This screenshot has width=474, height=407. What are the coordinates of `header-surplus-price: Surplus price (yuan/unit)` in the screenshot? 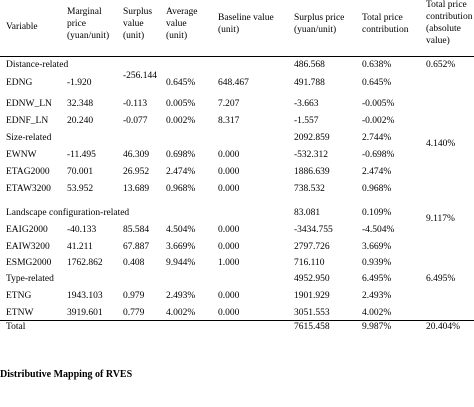 It's located at (319, 24).